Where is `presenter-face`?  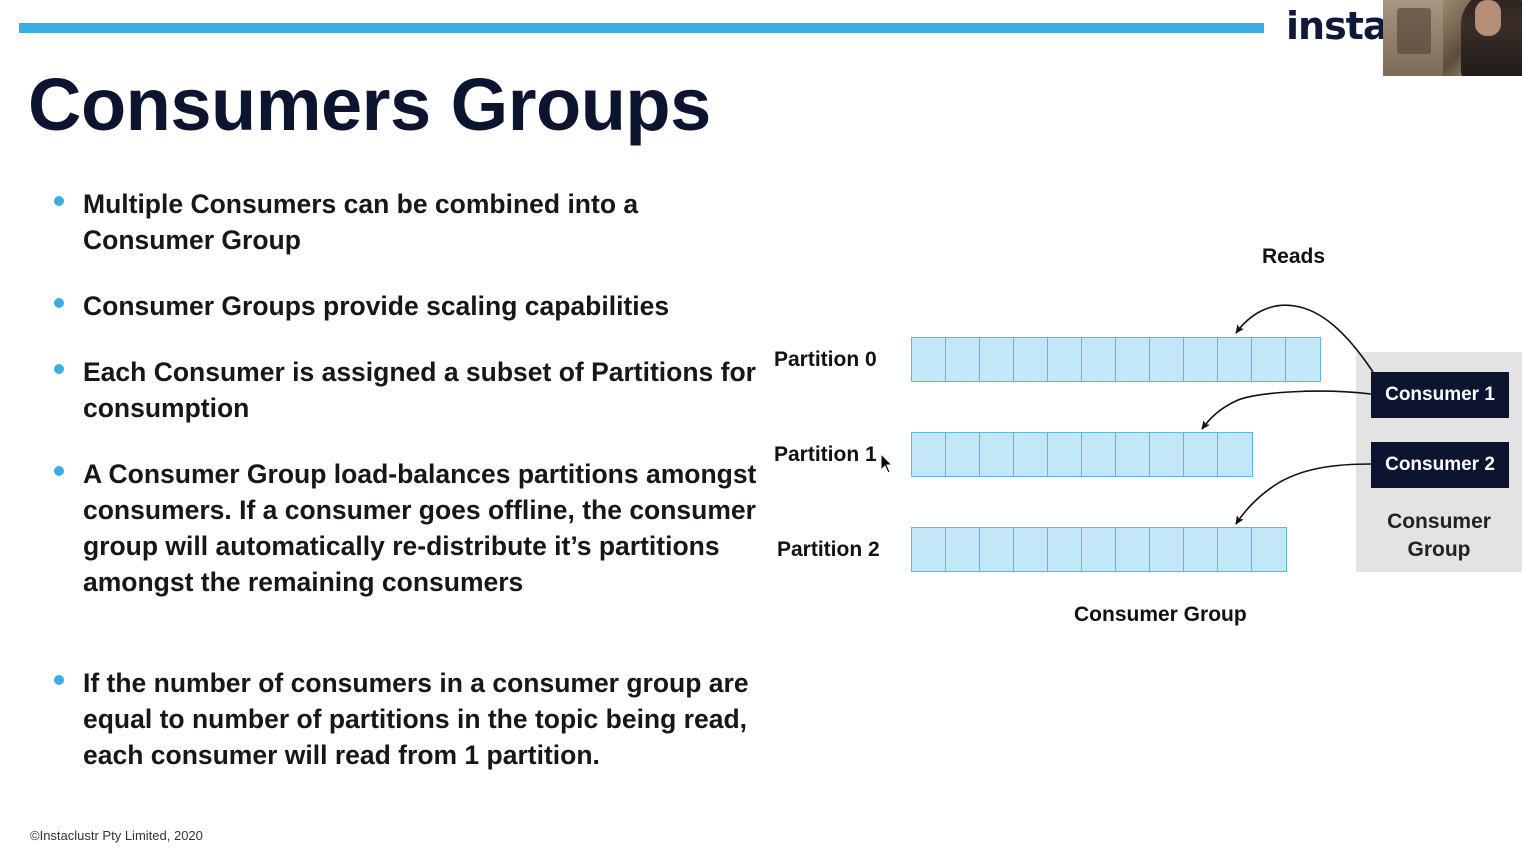
presenter-face is located at coordinates (1488, 18).